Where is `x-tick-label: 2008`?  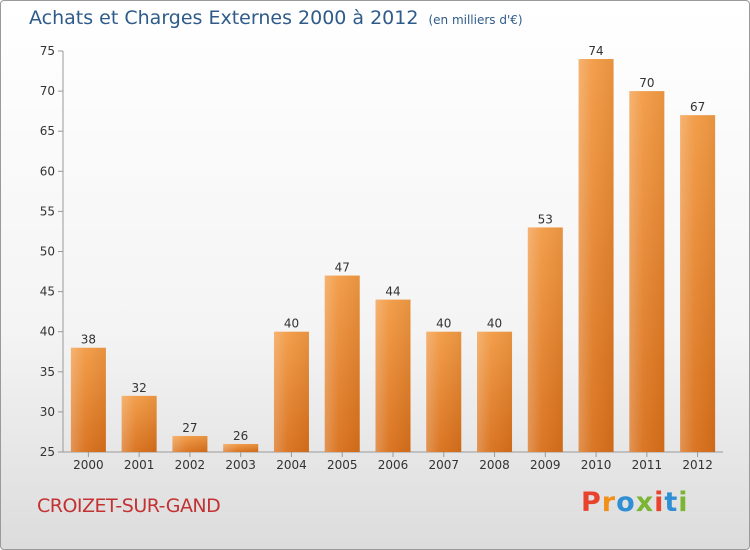 x-tick-label: 2008 is located at coordinates (494, 465).